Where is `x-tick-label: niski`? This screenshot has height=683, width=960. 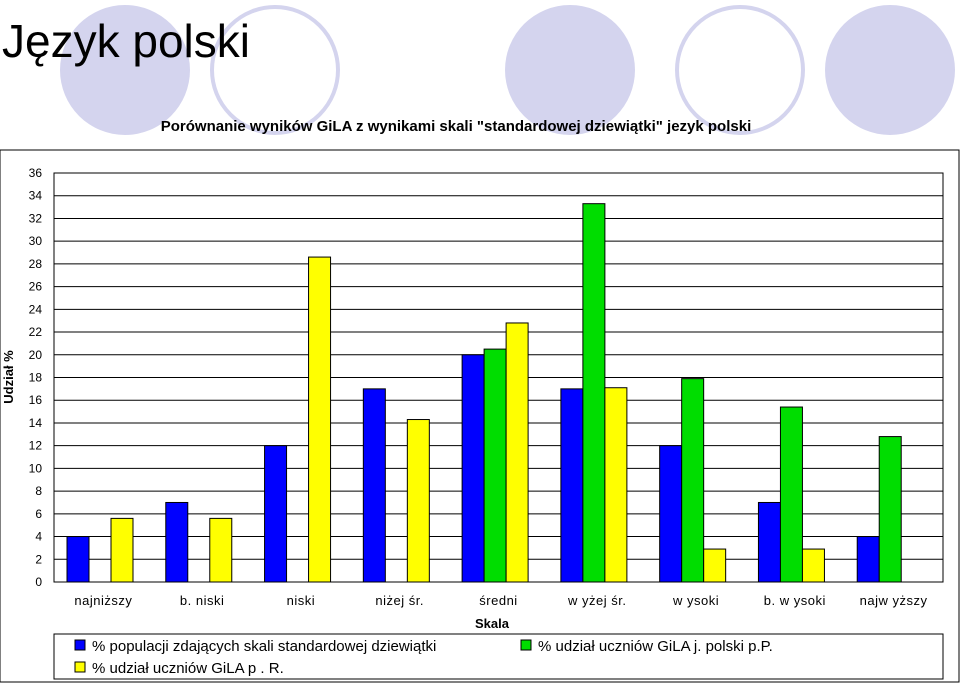
x-tick-label: niski is located at coordinates (301, 600).